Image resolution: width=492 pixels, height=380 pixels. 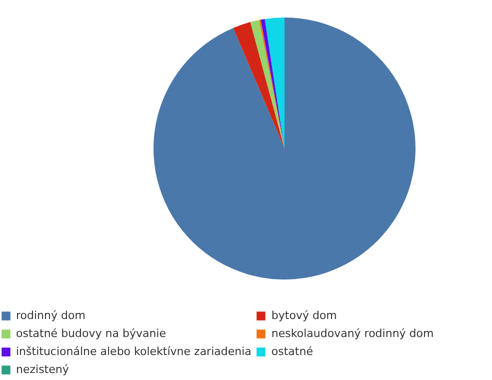 I want to click on legend-label: bytový dom, so click(x=304, y=315).